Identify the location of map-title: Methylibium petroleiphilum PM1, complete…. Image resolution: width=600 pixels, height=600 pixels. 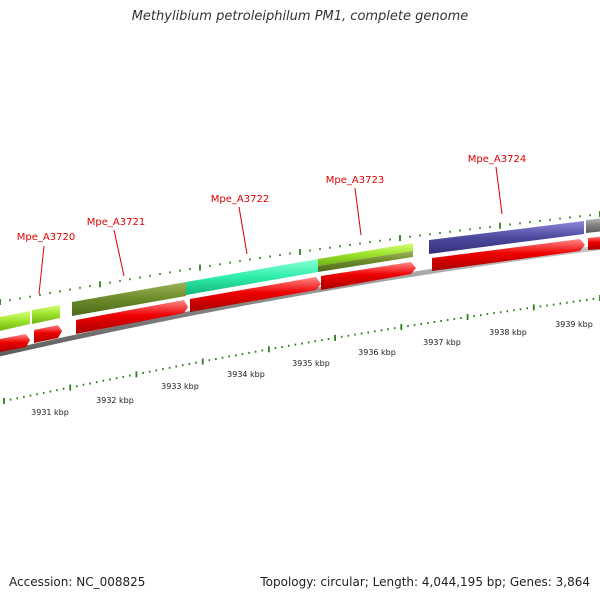
(300, 16).